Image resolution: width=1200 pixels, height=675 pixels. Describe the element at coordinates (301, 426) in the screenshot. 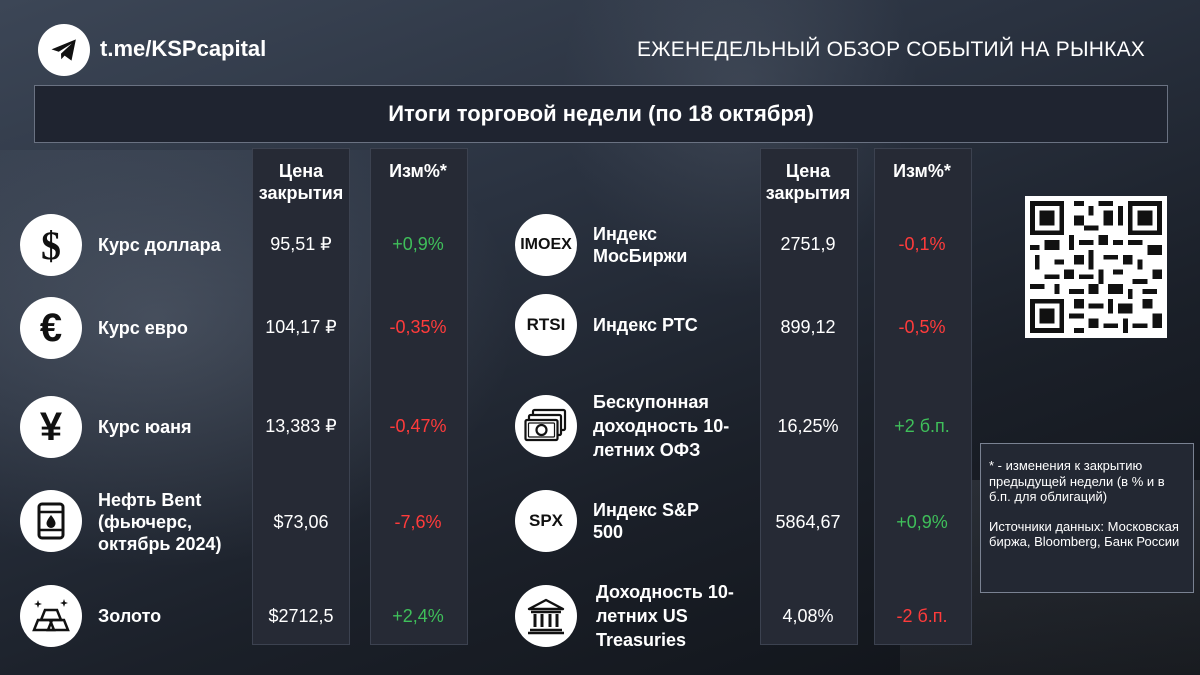

I see `price-cny: 13,383 ₽` at that location.